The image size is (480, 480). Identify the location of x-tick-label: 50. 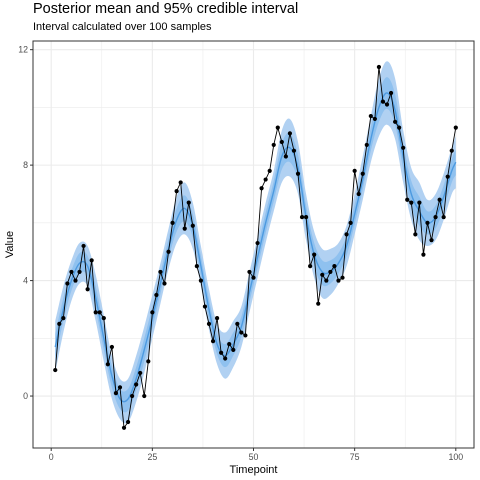
(254, 457).